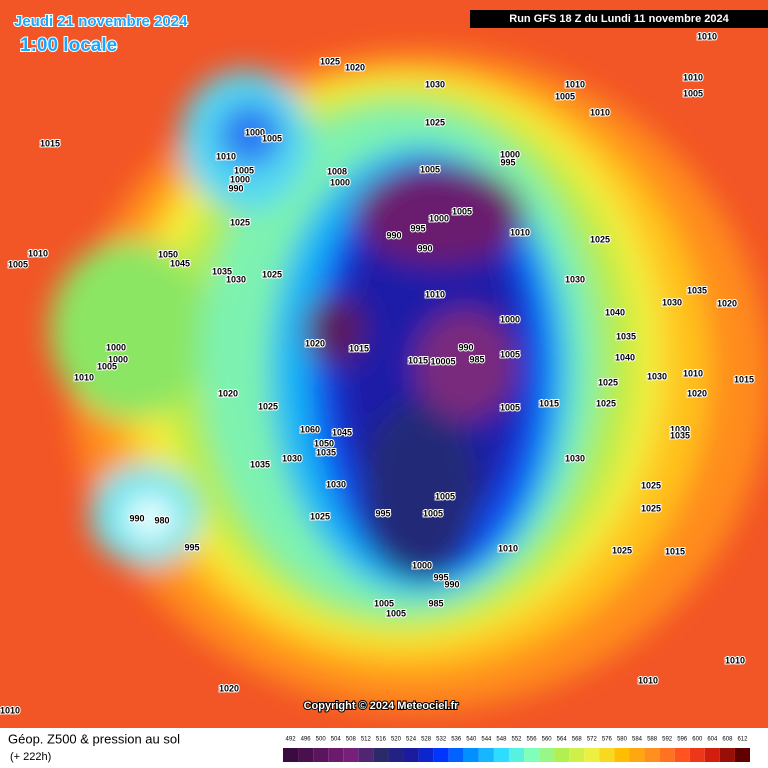 This screenshot has width=768, height=768. Describe the element at coordinates (324, 443) in the screenshot. I see `pressure-label: 1050` at that location.